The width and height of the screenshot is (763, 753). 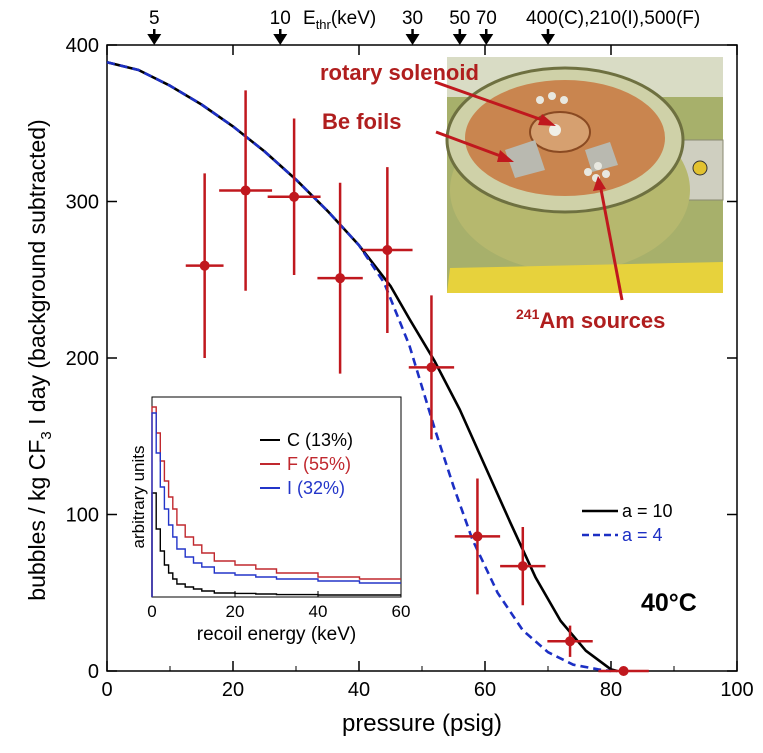 I want to click on inset-histogram-I, so click(x=276, y=504).